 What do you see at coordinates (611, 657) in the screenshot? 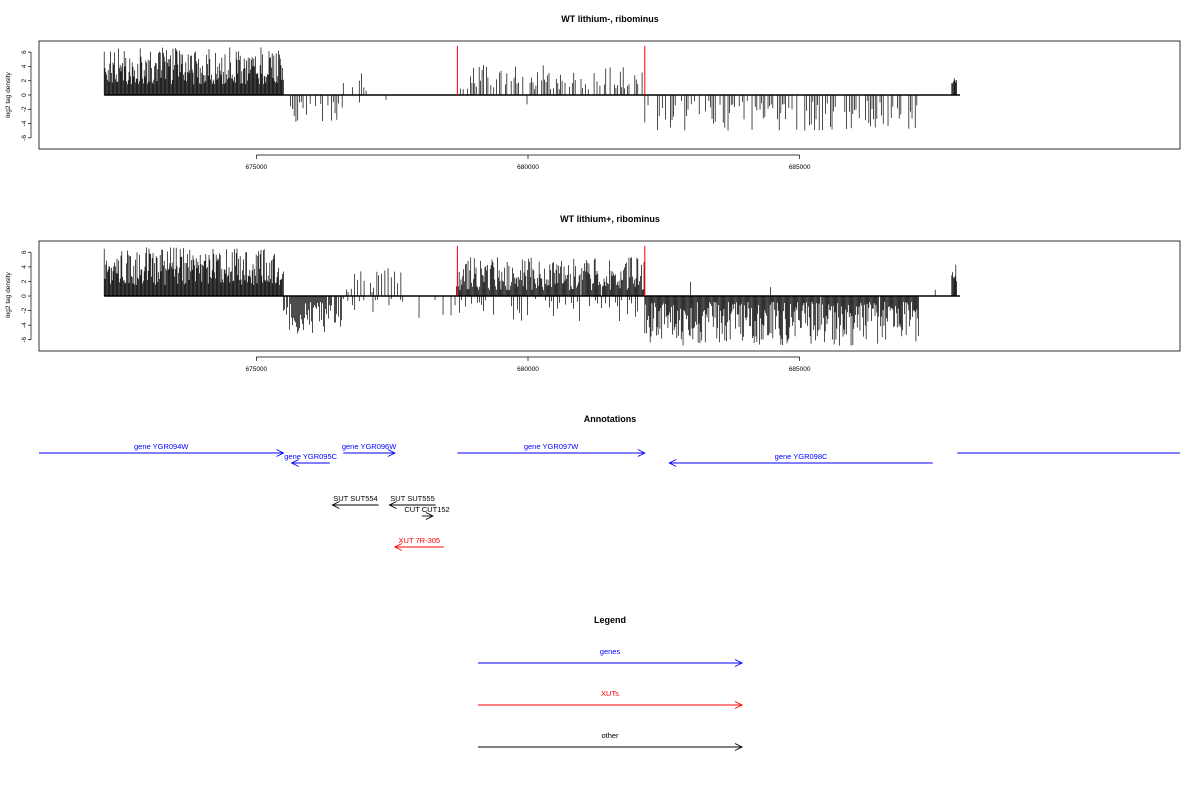
I see `legend-item: genes` at bounding box center [611, 657].